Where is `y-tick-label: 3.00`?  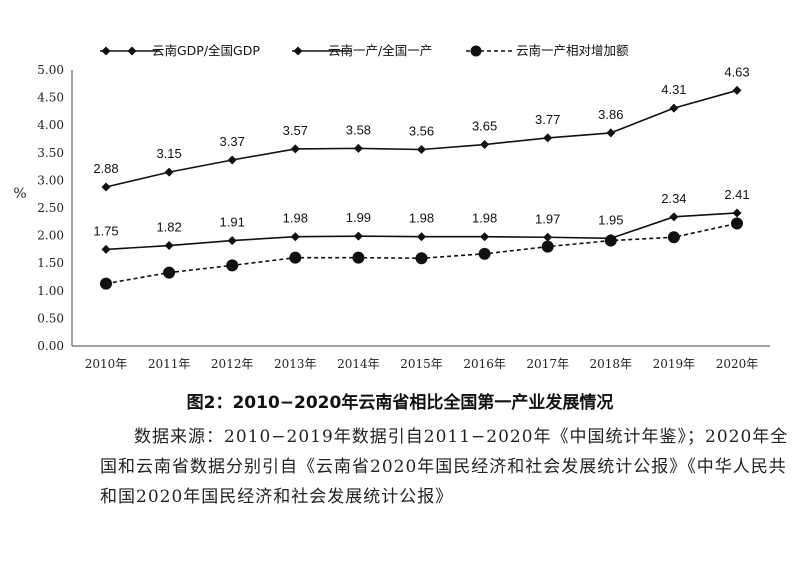 y-tick-label: 3.00 is located at coordinates (50, 180).